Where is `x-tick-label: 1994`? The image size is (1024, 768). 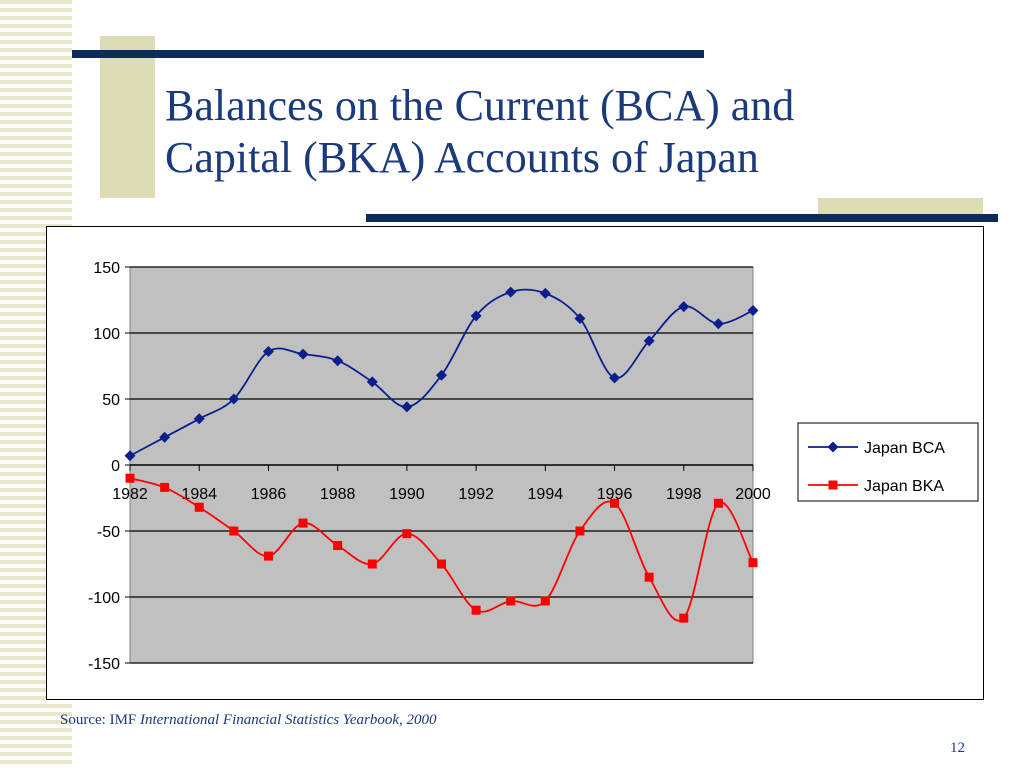 x-tick-label: 1994 is located at coordinates (546, 494).